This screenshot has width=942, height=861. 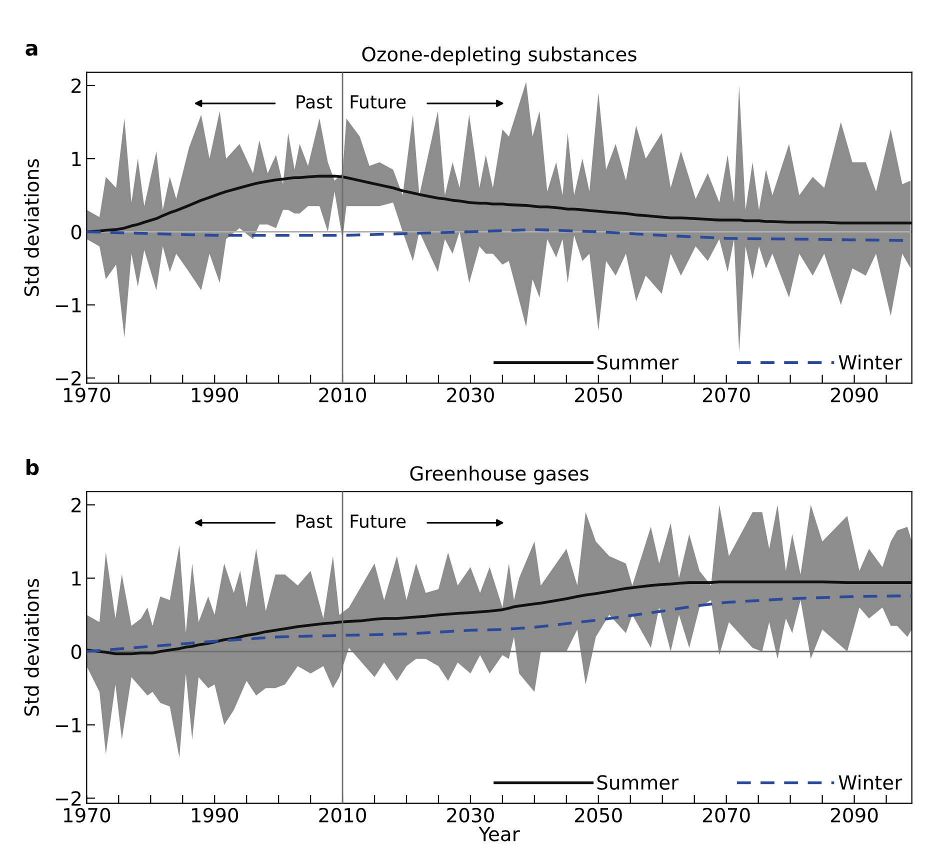 I want to click on chart-title: Ozone-depleting substances, so click(x=499, y=56).